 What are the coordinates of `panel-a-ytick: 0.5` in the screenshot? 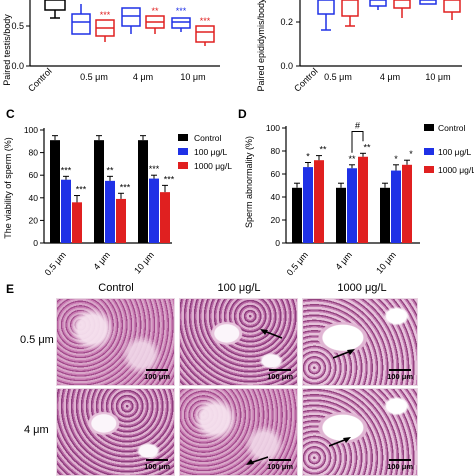 It's located at (17, 26).